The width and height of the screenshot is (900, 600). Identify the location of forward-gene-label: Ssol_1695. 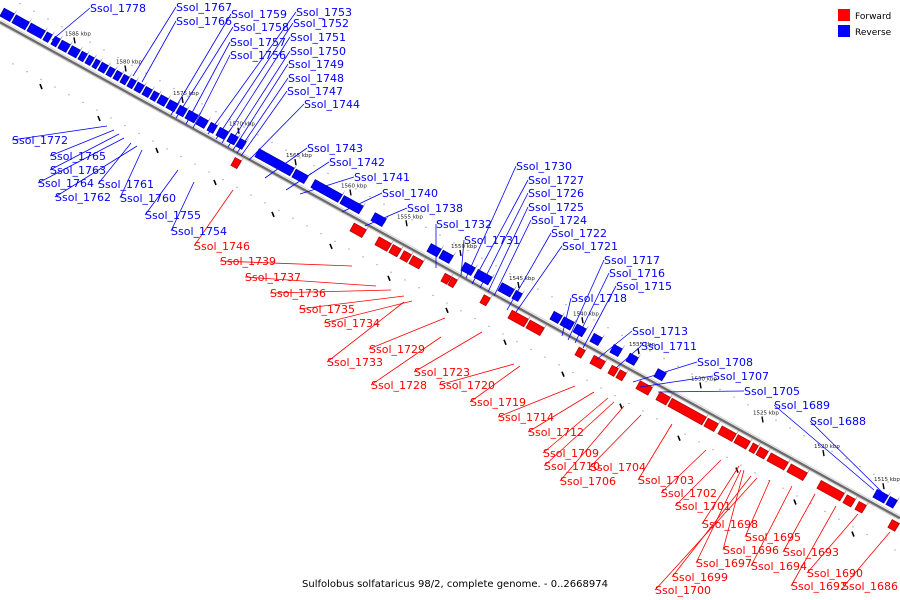
(773, 537).